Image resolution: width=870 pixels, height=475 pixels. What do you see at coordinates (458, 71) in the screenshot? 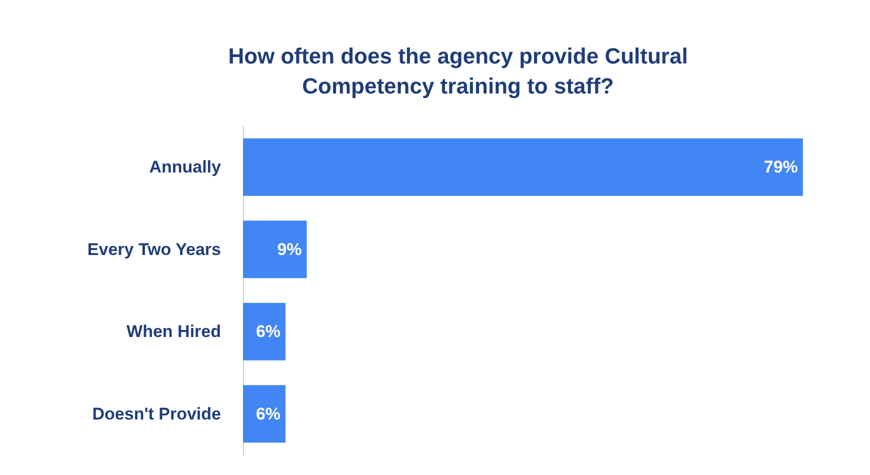
I see `chart-title: How often does the agency provide Cultural Competency training to staff?` at bounding box center [458, 71].